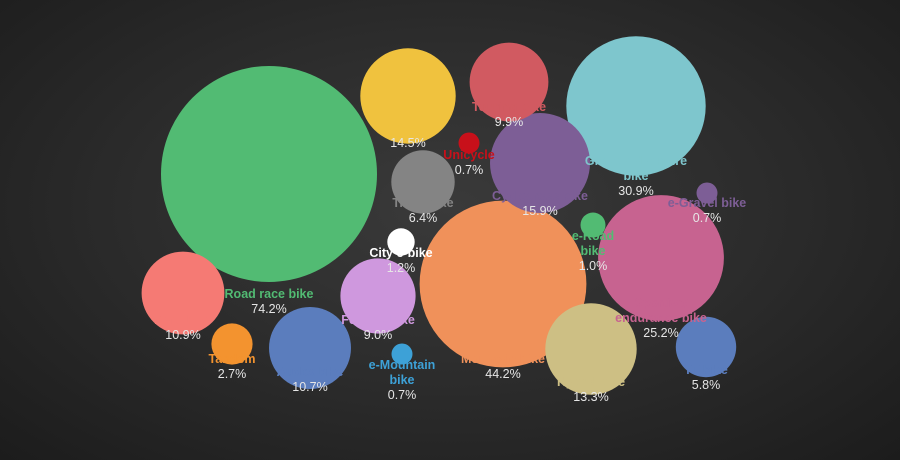 The height and width of the screenshot is (460, 900). What do you see at coordinates (183, 293) in the screenshot?
I see `bubble-aero-bike` at bounding box center [183, 293].